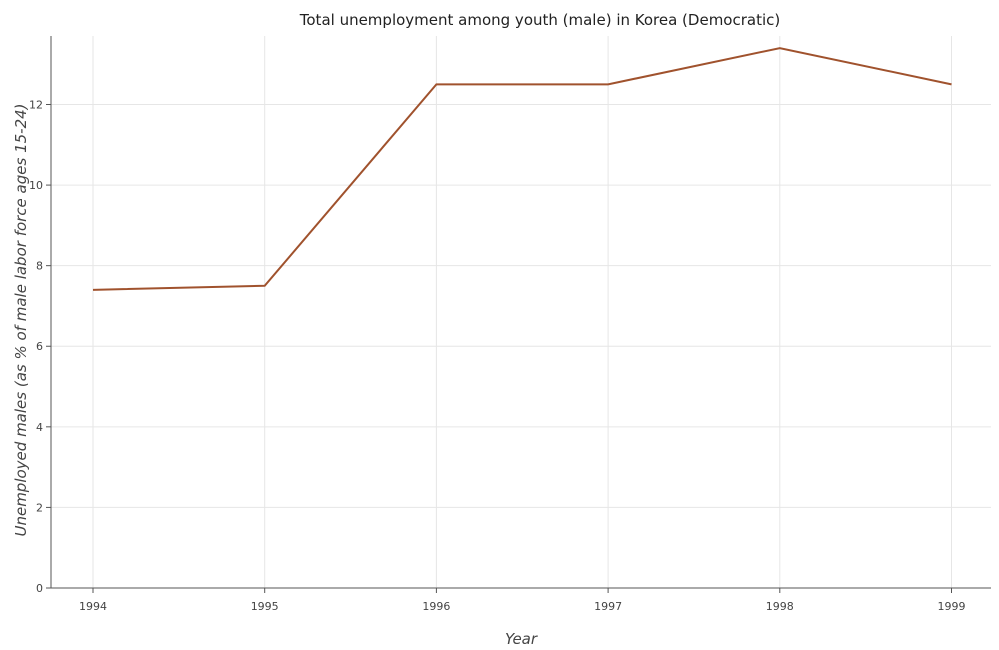 This screenshot has height=650, width=999. I want to click on x-tick-label-1995: 1995, so click(265, 606).